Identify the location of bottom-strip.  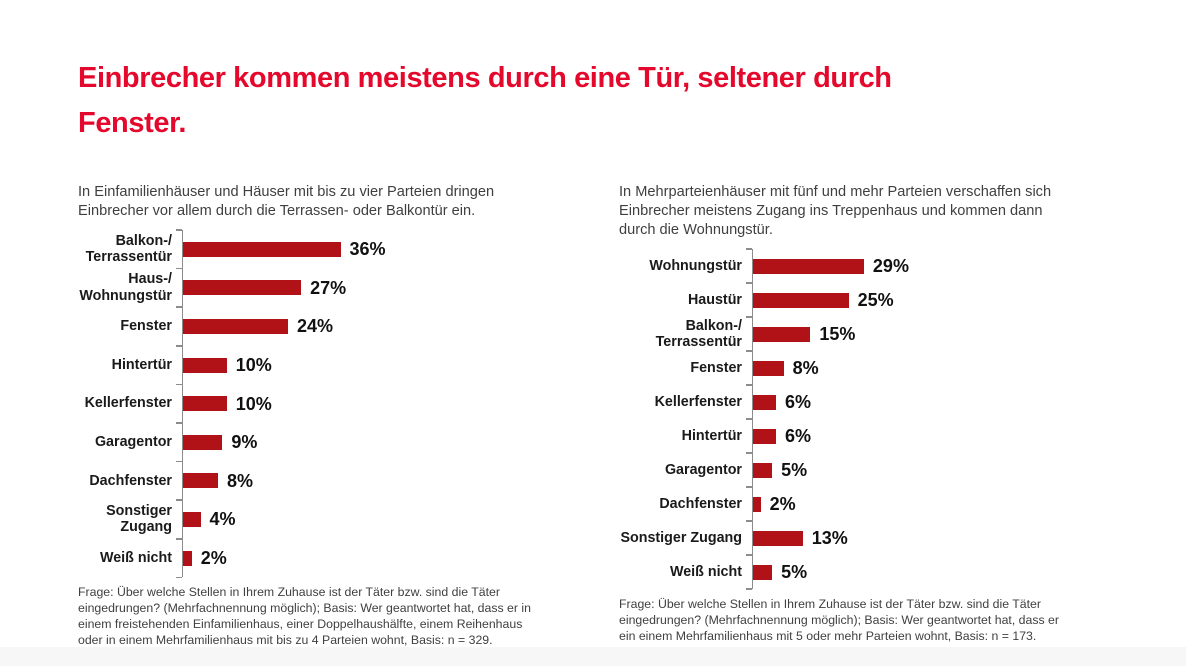
(593, 656).